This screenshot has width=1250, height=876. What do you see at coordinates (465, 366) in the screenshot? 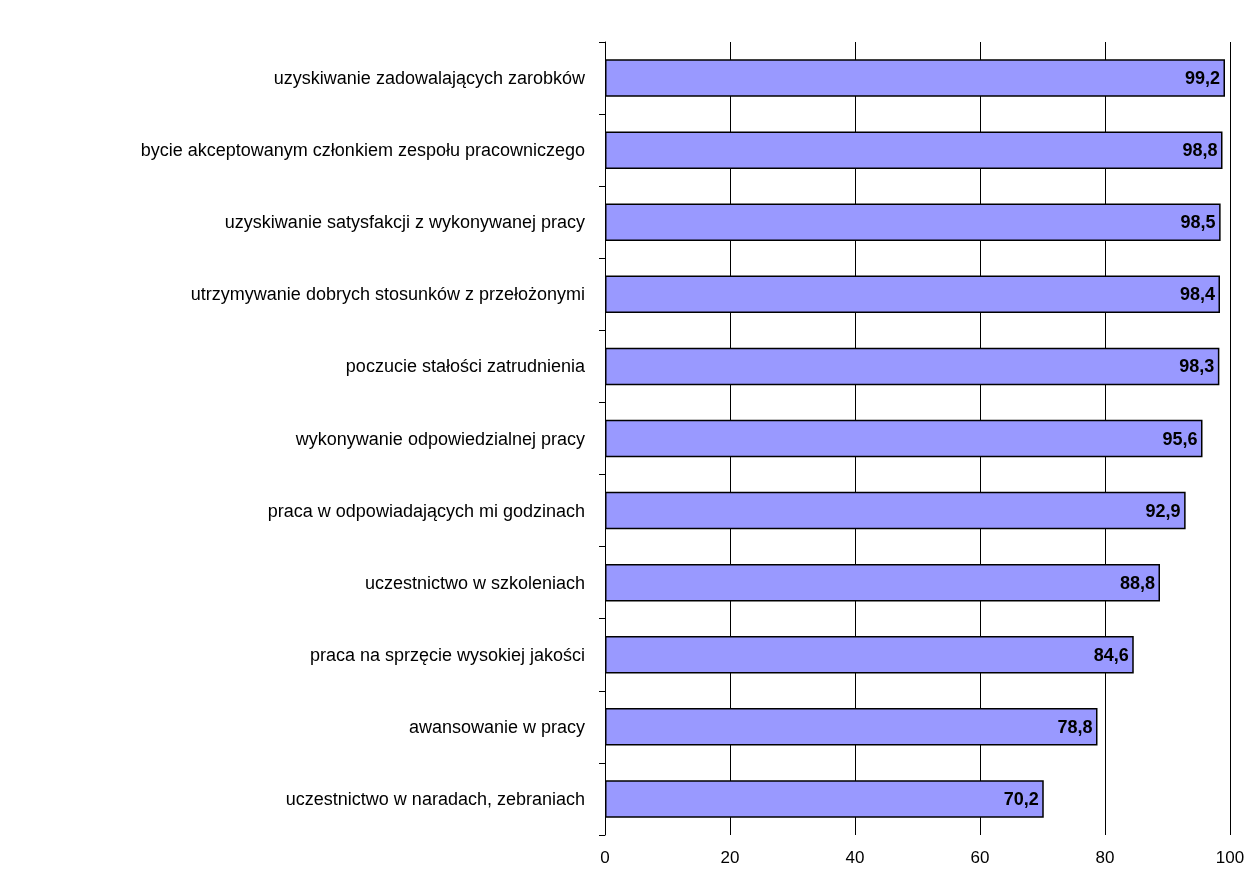
I see `y-tick-label: poczucie stałości zatrudnienia` at bounding box center [465, 366].